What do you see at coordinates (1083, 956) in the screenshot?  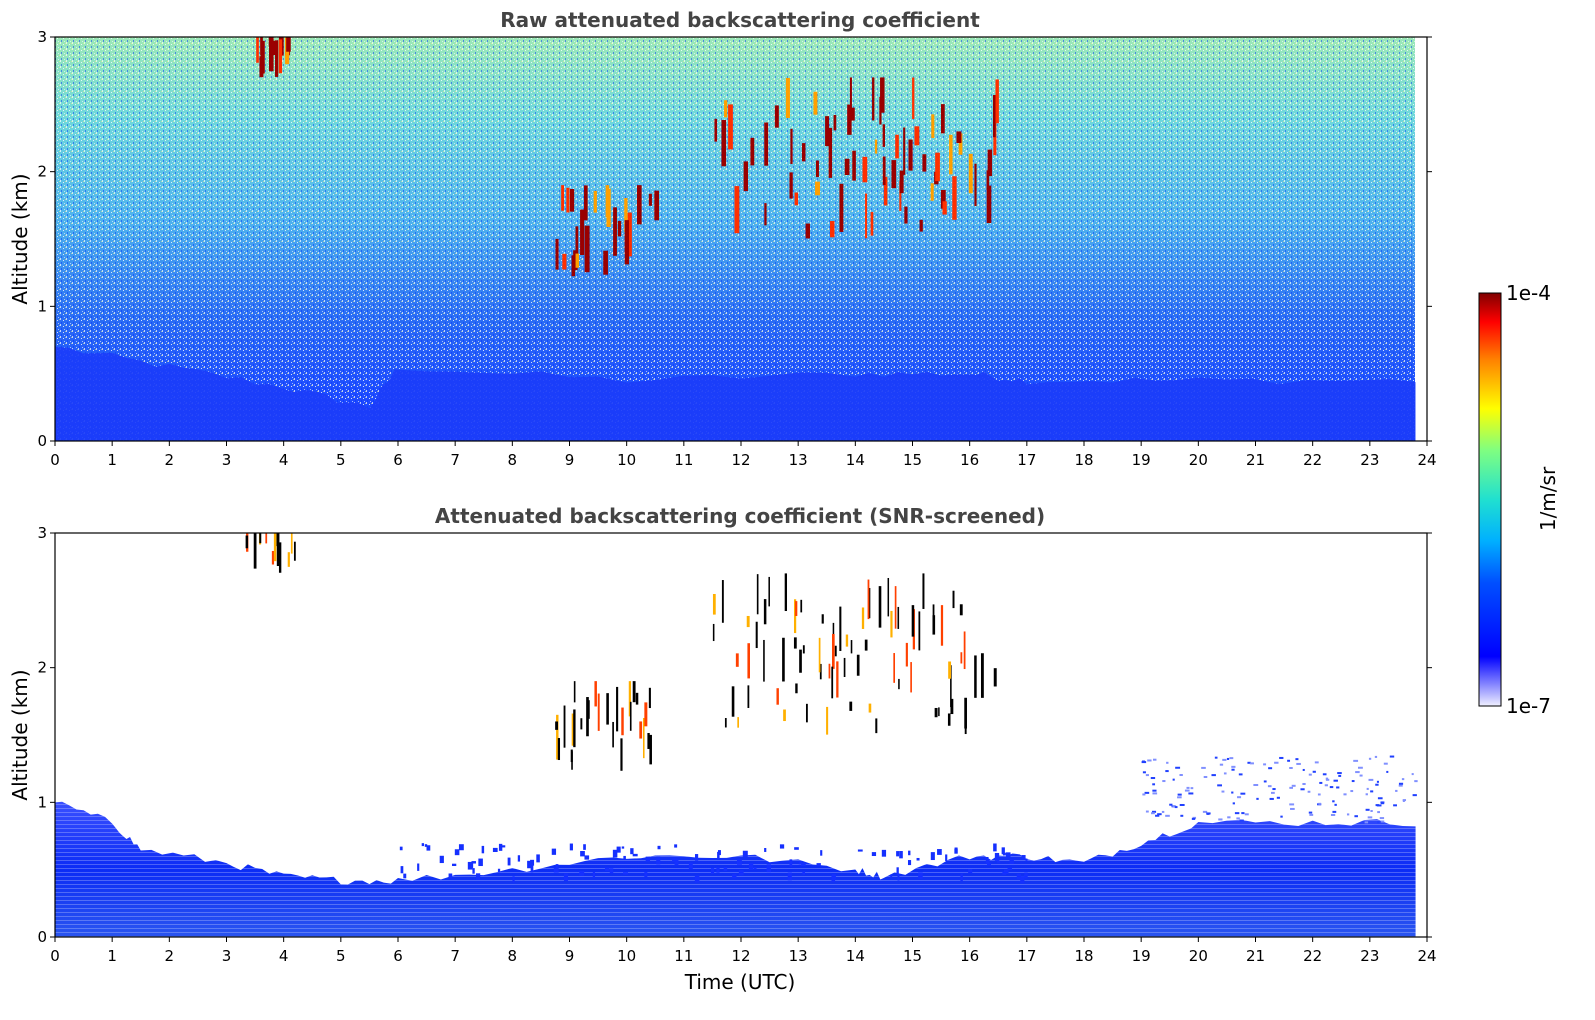 I see `x-tick-label: 18` at bounding box center [1083, 956].